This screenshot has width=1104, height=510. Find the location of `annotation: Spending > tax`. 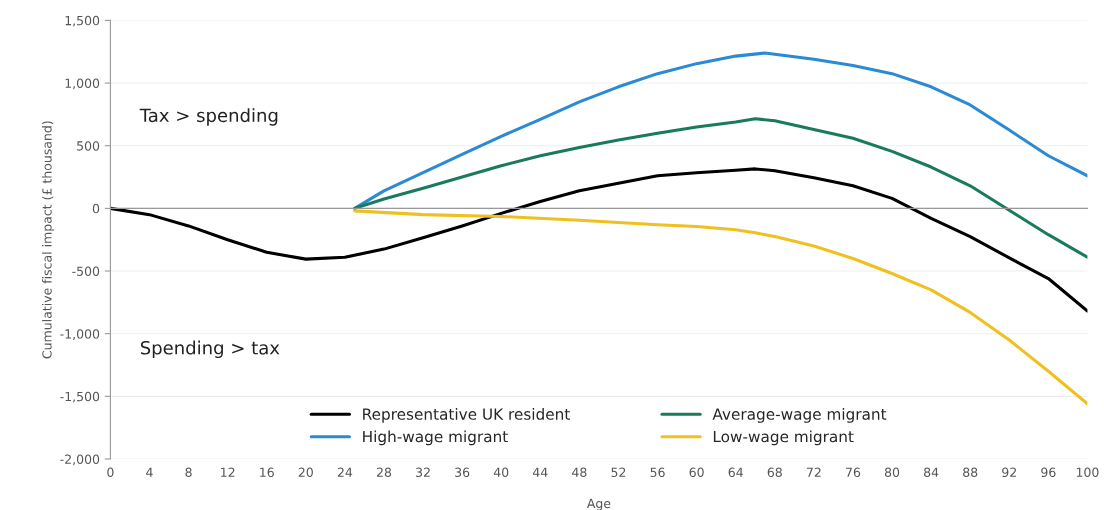

annotation: Spending > tax is located at coordinates (210, 349).